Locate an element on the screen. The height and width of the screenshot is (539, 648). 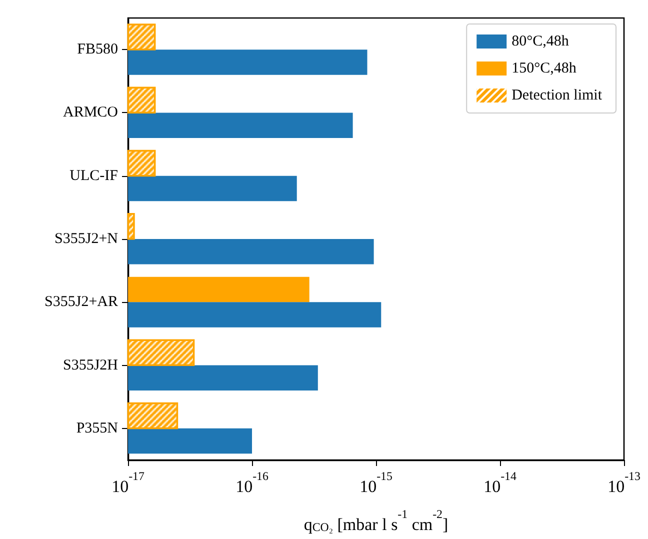
y-tick-label: ULC-IF is located at coordinates (94, 176).